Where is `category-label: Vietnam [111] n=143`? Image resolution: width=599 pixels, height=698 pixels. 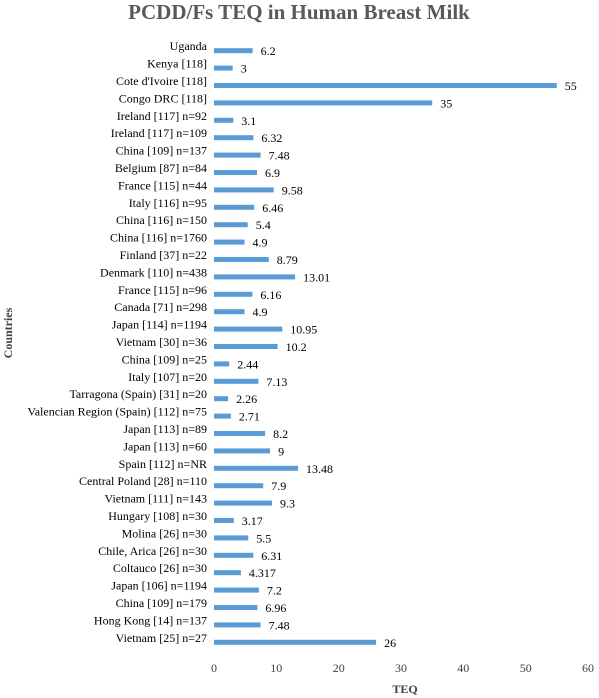
category-label: Vietnam [111] n=143 is located at coordinates (156, 499).